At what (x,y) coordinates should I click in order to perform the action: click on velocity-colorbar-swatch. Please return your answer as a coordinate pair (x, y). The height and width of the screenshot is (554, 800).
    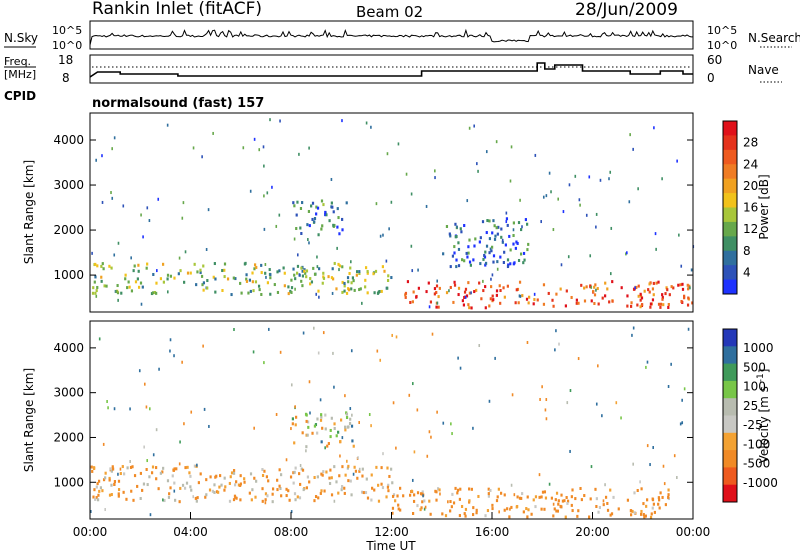
    Looking at the image, I should click on (730, 459).